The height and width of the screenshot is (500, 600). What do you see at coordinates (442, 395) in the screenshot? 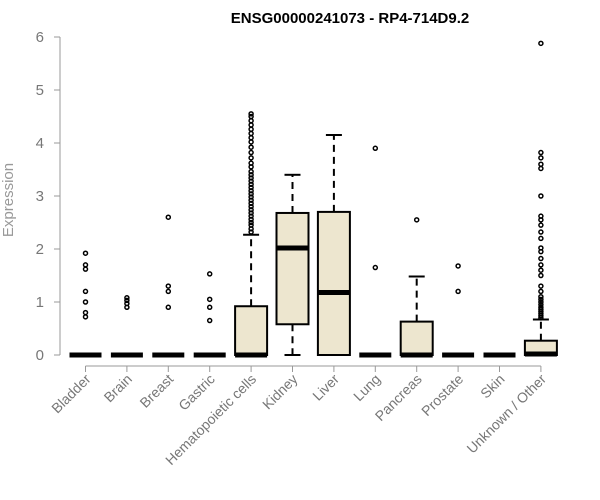
I see `x-tick-label: Prostate` at bounding box center [442, 395].